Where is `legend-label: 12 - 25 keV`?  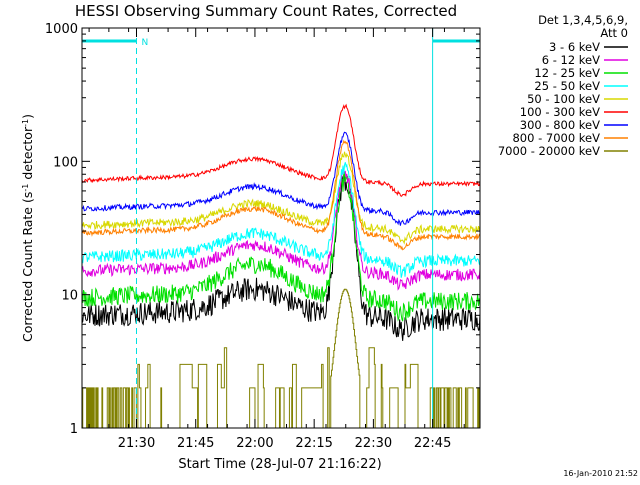 legend-label: 12 - 25 keV is located at coordinates (567, 73).